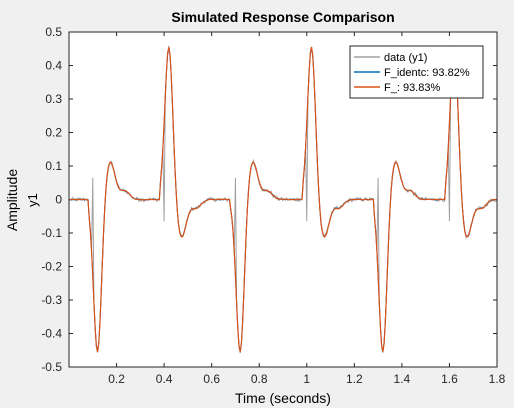  Describe the element at coordinates (354, 379) in the screenshot. I see `x-tick-label: 1.2` at that location.